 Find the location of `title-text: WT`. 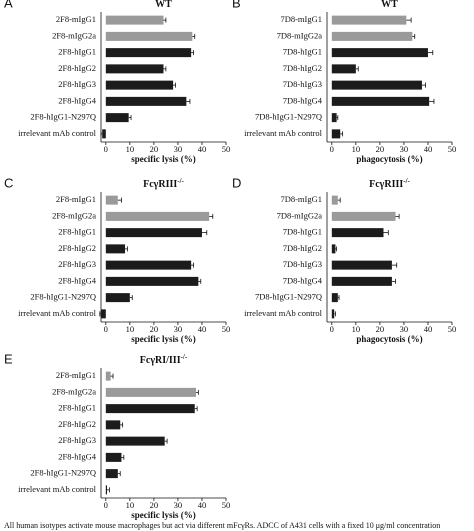

title-text: WT is located at coordinates (389, 5).